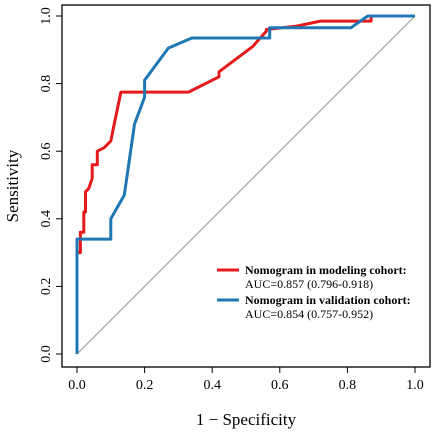  I want to click on legend-label-series-2: Nomogram in validation cohort:, so click(328, 300).